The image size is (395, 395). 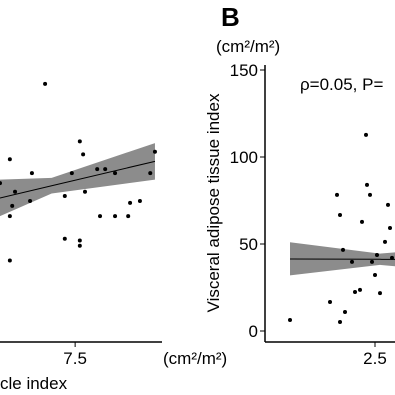 I want to click on y-axis-label: Visceral adipose tissue index, so click(x=213, y=202).